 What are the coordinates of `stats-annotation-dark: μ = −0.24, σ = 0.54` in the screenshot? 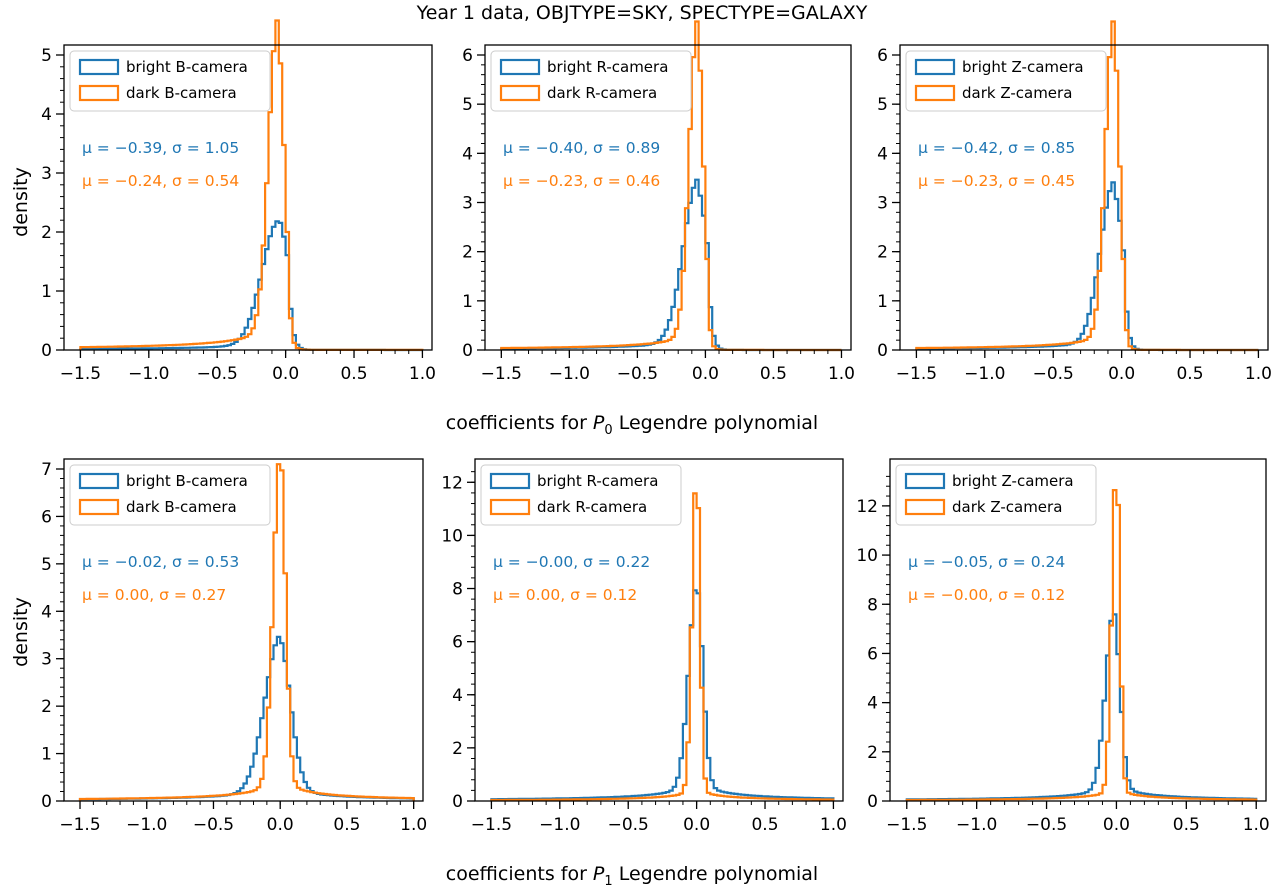 It's located at (160, 181).